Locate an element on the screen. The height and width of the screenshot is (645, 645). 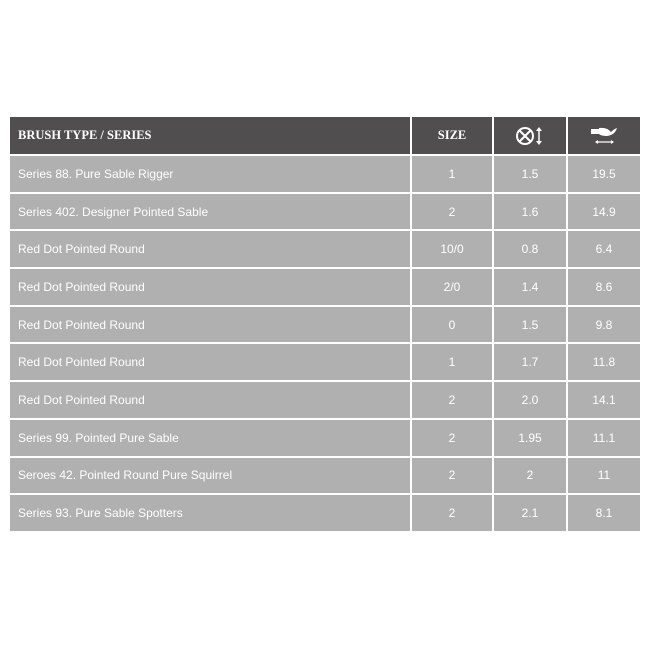
table-row: Red Dot Pointed Round 10/0 0.8 6.4 is located at coordinates (325, 249).